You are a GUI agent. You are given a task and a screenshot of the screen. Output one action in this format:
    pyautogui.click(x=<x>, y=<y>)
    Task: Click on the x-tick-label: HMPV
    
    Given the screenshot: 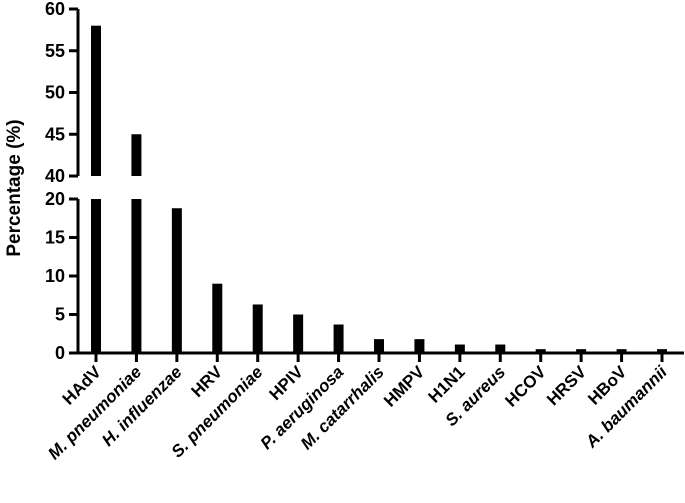 What is the action you would take?
    pyautogui.click(x=404, y=386)
    